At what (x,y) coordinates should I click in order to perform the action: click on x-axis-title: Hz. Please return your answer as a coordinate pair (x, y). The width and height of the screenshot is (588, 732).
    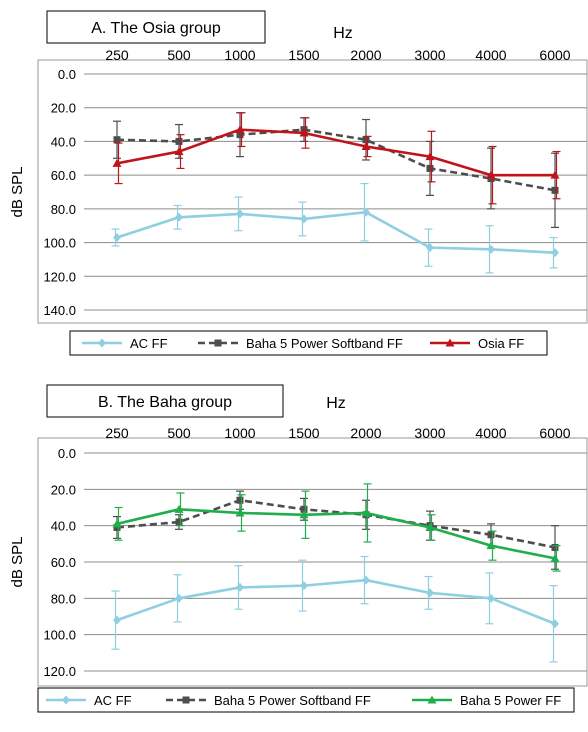
    Looking at the image, I should click on (343, 33).